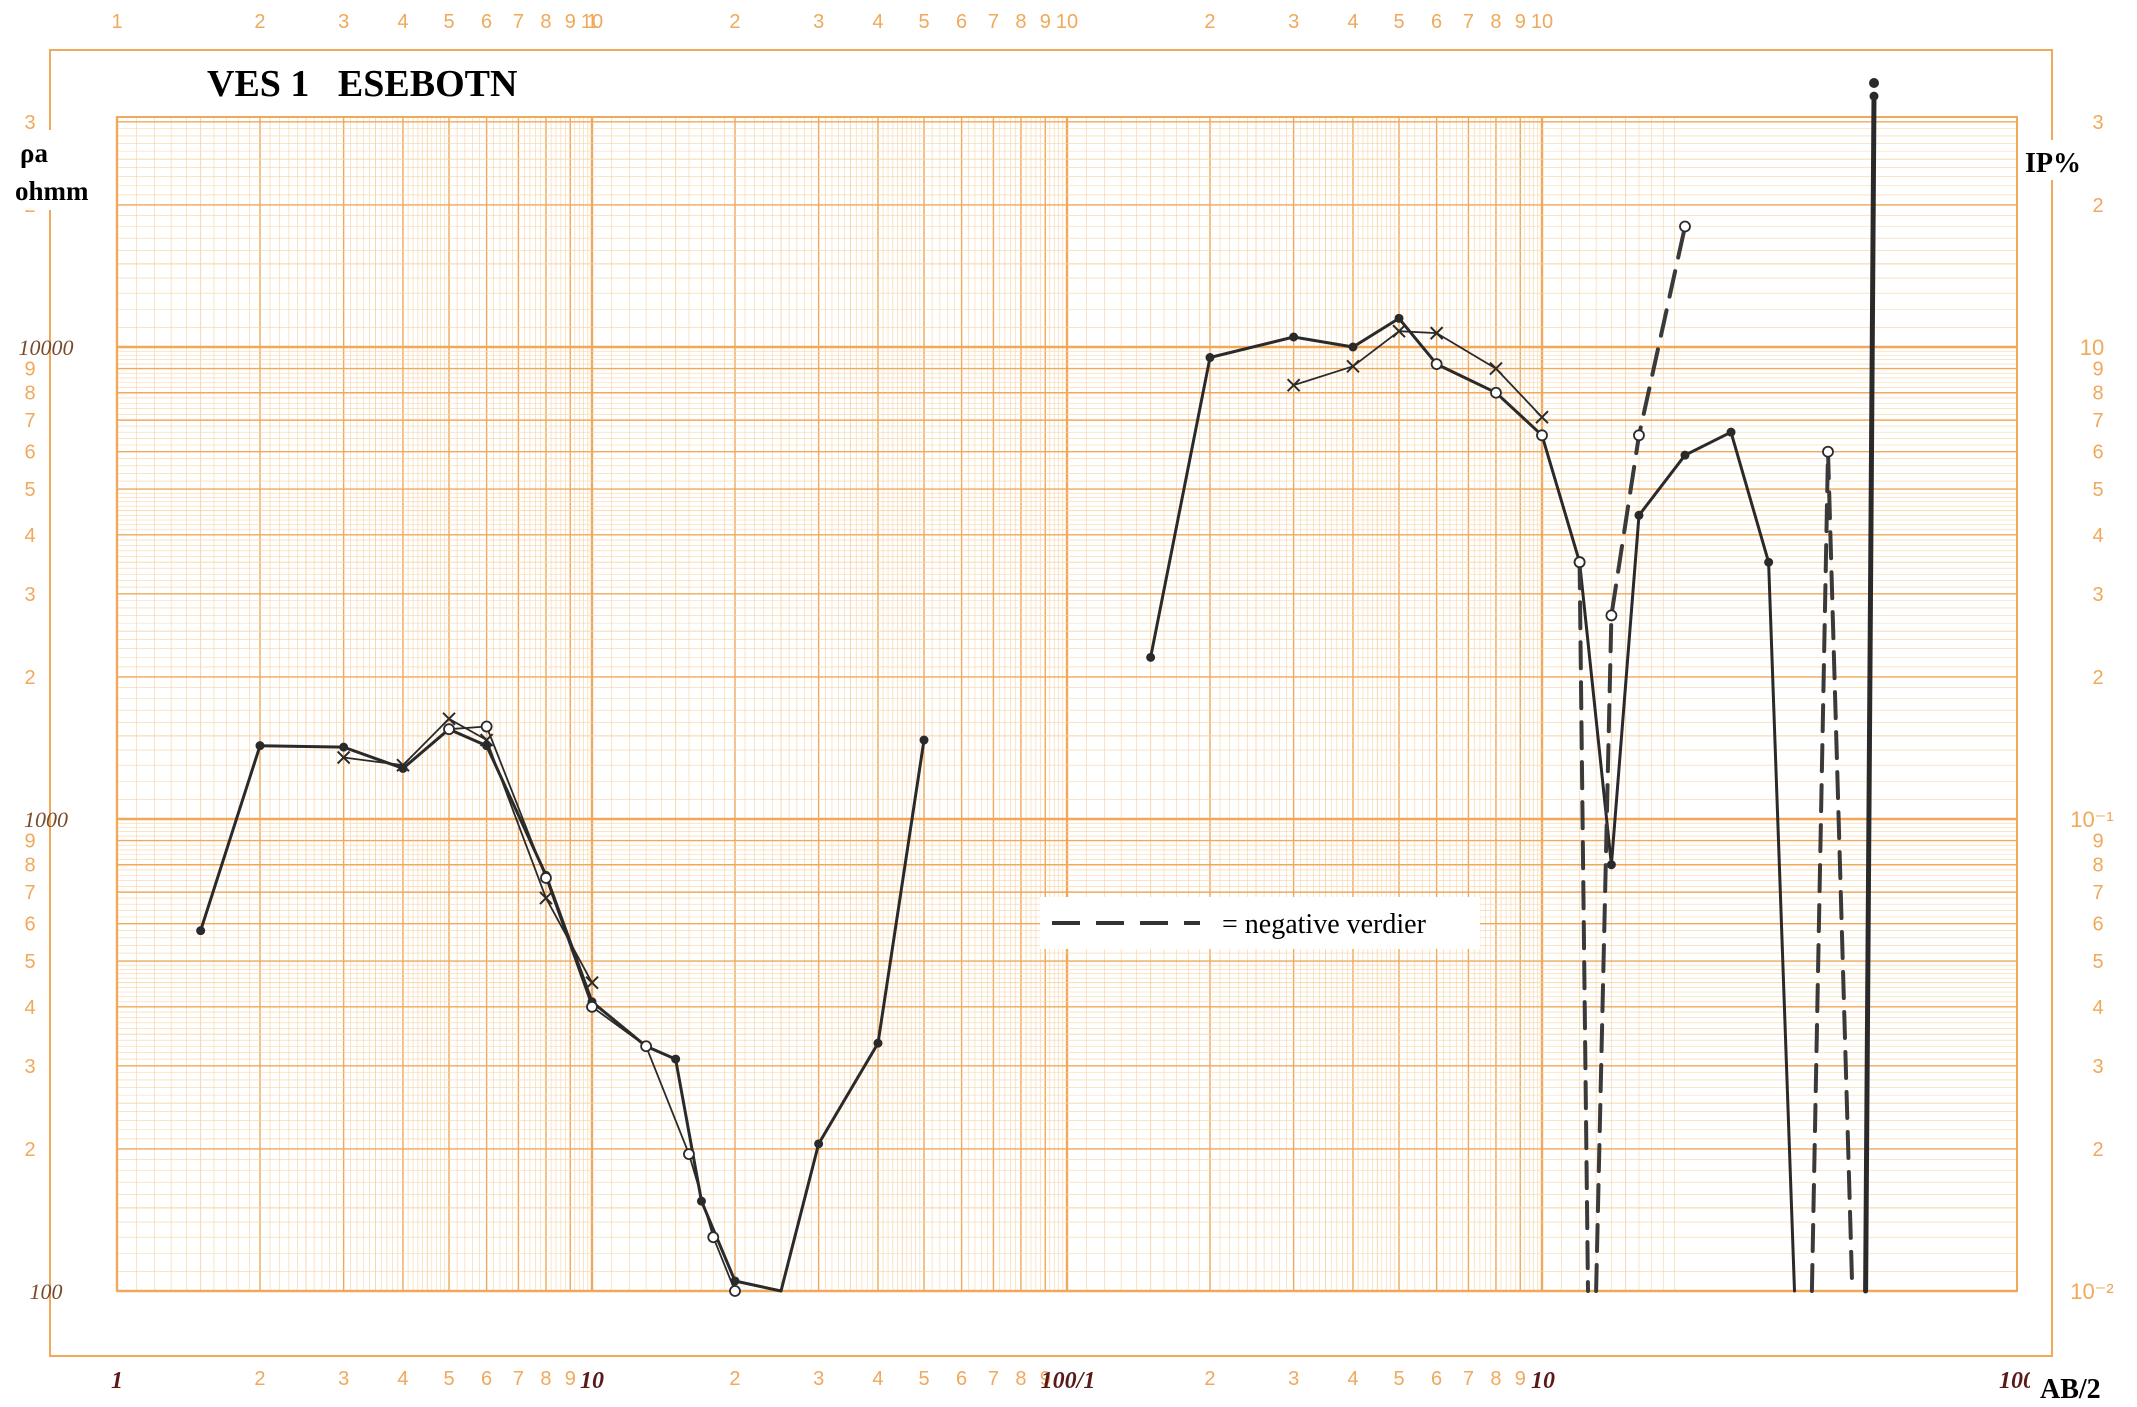 The height and width of the screenshot is (1407, 2137). Describe the element at coordinates (29, 1067) in the screenshot. I see `left-tick-label: 3` at that location.